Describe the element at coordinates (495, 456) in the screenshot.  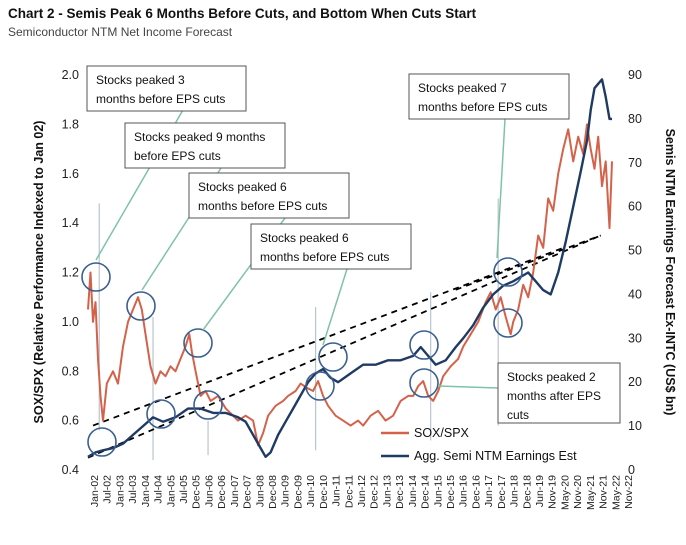
I see `legend-label-earnings: Agg. Semi NTM Earnings Est` at that location.